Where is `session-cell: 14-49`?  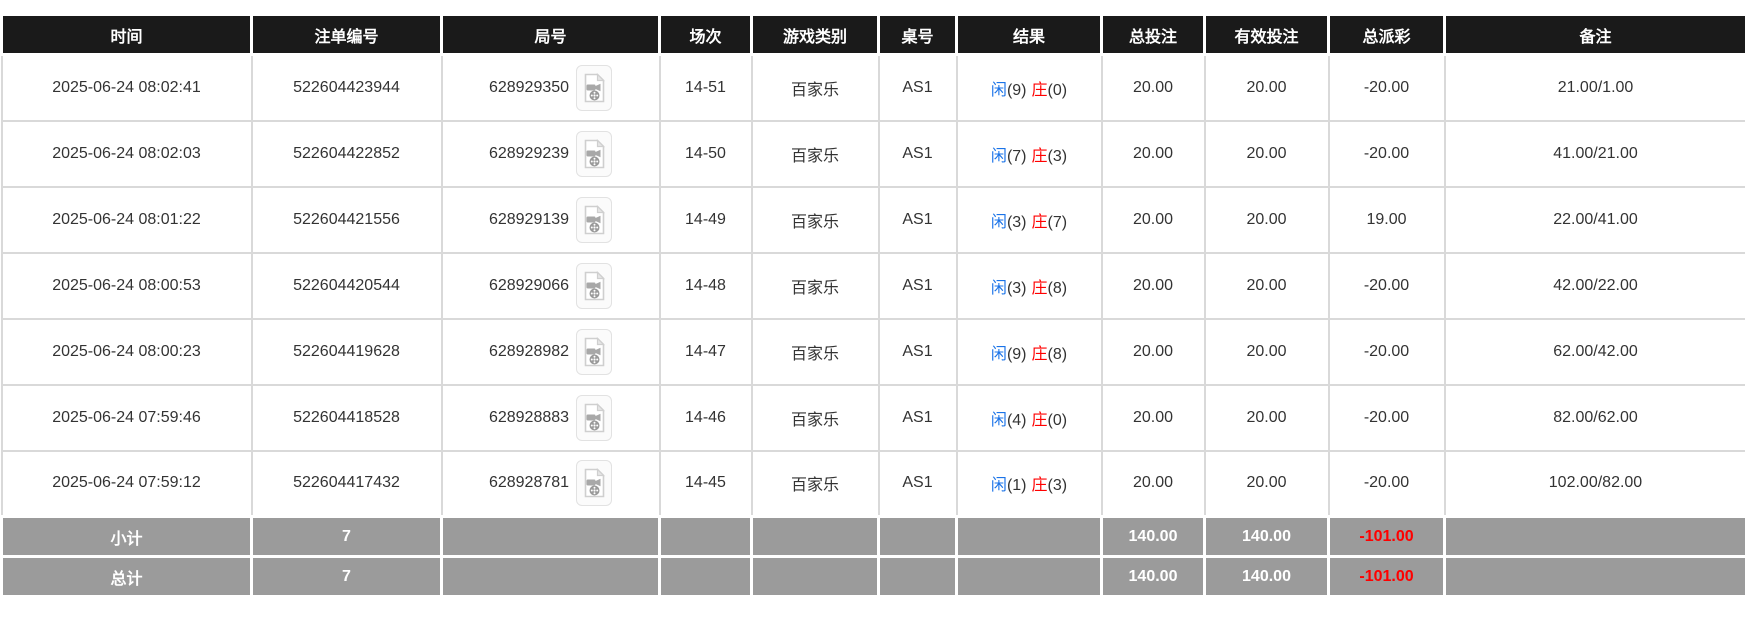 session-cell: 14-49 is located at coordinates (705, 219).